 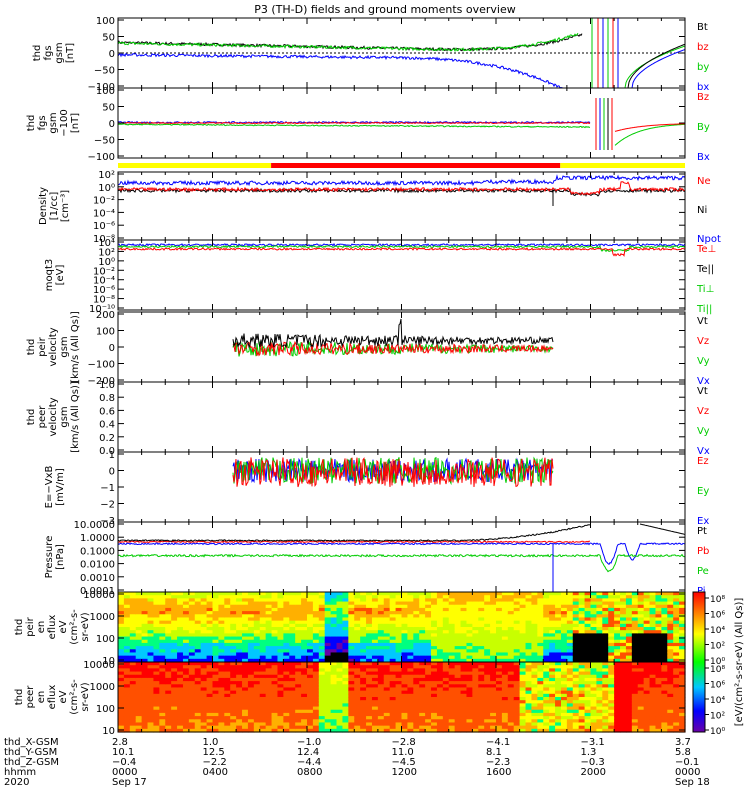 What do you see at coordinates (354, 126) in the screenshot?
I see `panel-bfgs100-series-By` at bounding box center [354, 126].